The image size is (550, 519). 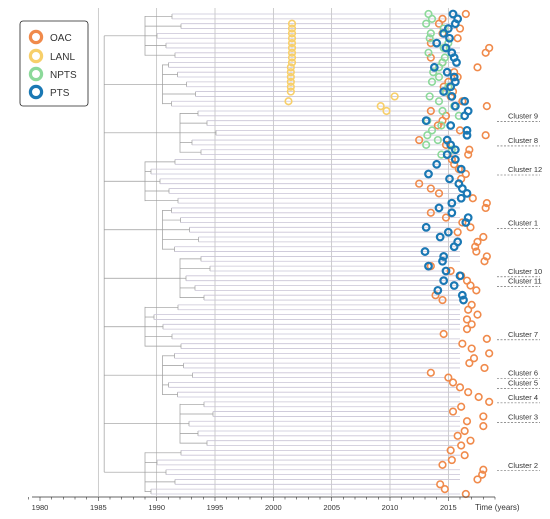 I want to click on legend: OAC LANL NPTS PTS, so click(x=54, y=63).